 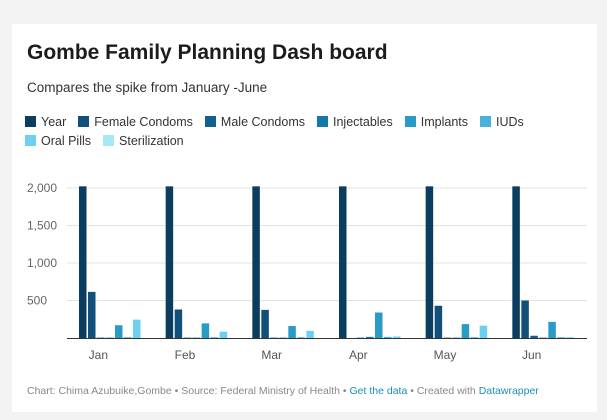 I want to click on chart-title: Gombe Family Planning Dash board, so click(x=207, y=52).